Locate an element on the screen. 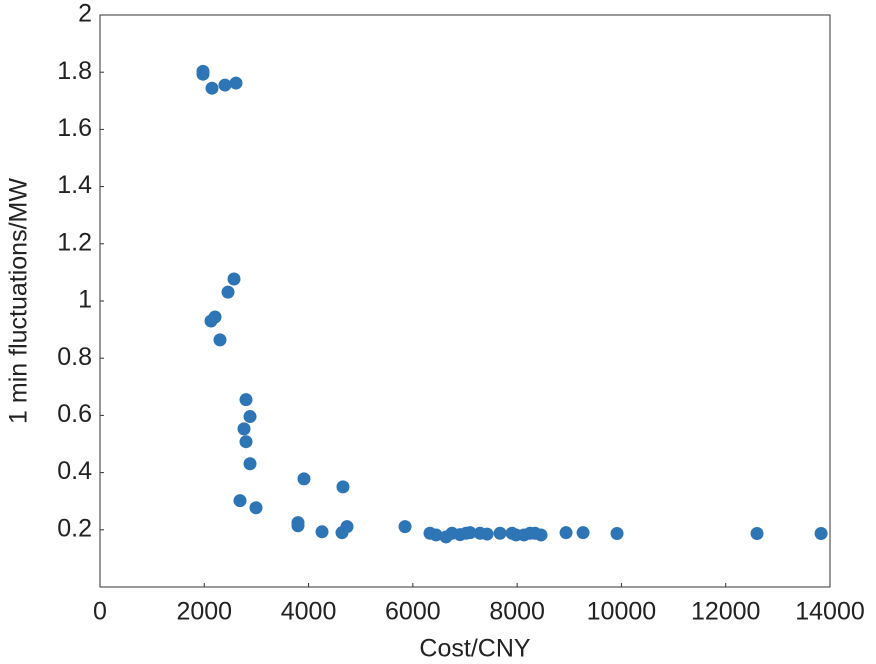 The width and height of the screenshot is (876, 664). x-tick-label: 0 is located at coordinates (100, 612).